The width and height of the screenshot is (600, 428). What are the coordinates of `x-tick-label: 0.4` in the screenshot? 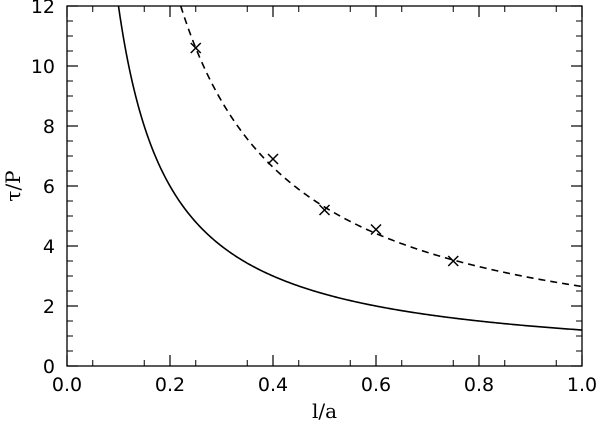 It's located at (273, 385).